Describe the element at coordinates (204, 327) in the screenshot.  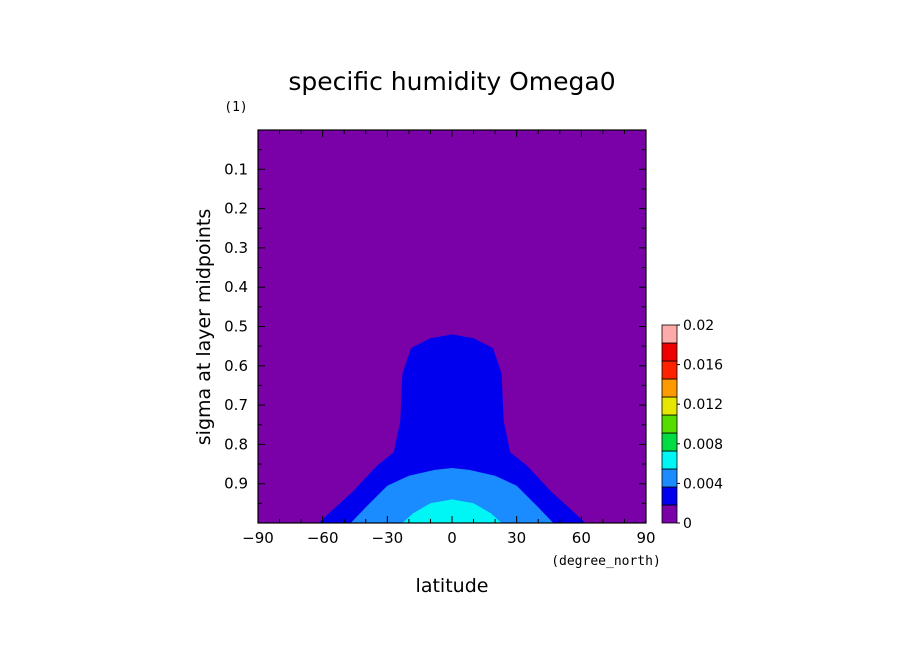
I see `y-axis-label: sigma at layer midpoints` at that location.